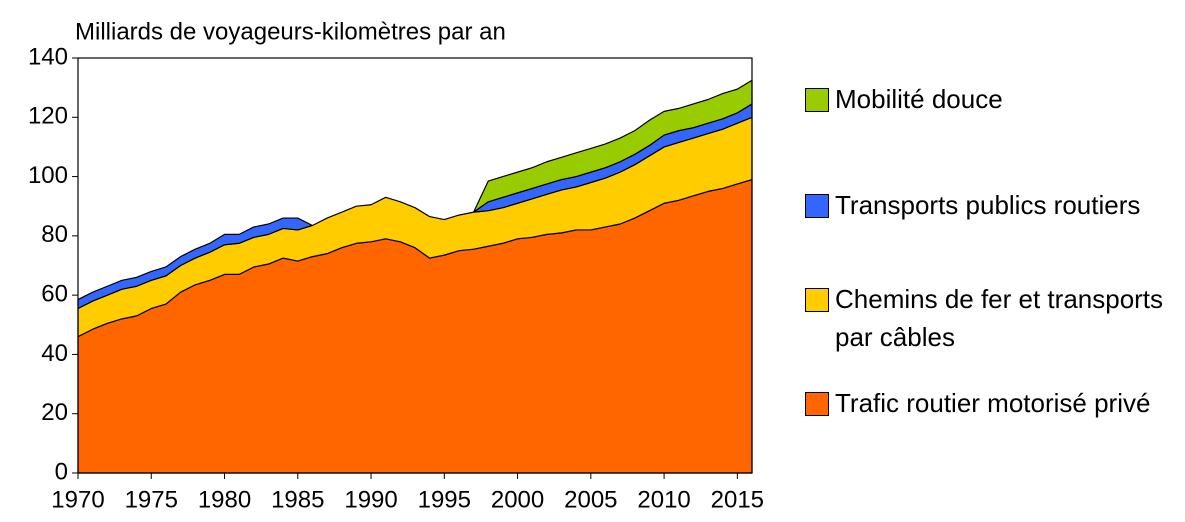 This screenshot has height=522, width=1185. Describe the element at coordinates (61, 471) in the screenshot. I see `y-tick-label: 0` at that location.